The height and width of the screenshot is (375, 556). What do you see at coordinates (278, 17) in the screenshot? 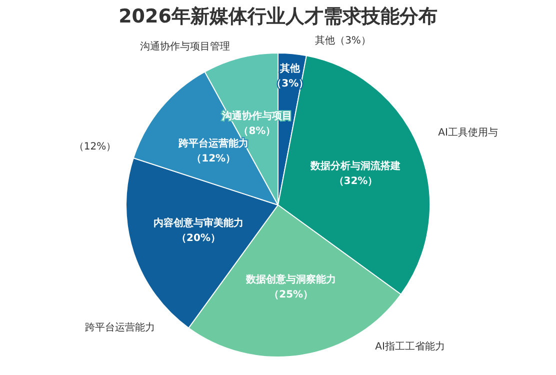
I see `chart-title: 2026年新媒体行业人才需求技能分布` at bounding box center [278, 17].